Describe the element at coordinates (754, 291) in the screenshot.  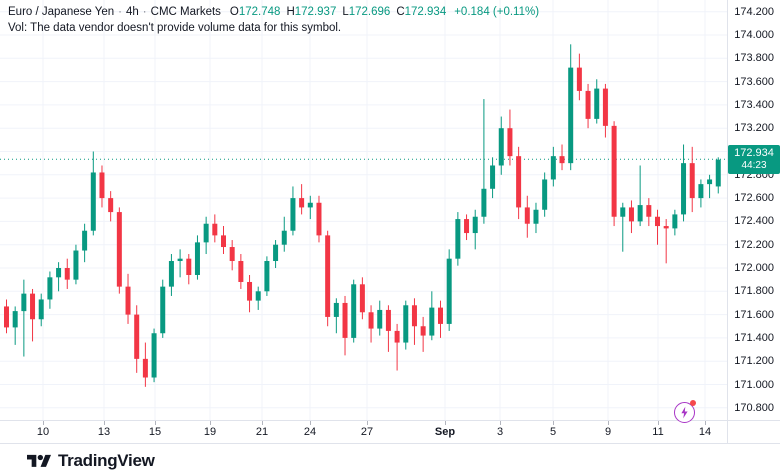
I see `price-tick-label: 171.800` at that location.